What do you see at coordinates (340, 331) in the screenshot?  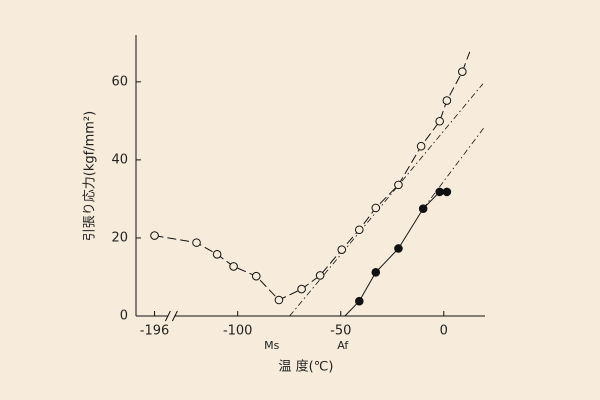 I see `x-tick-label: -50` at bounding box center [340, 331].